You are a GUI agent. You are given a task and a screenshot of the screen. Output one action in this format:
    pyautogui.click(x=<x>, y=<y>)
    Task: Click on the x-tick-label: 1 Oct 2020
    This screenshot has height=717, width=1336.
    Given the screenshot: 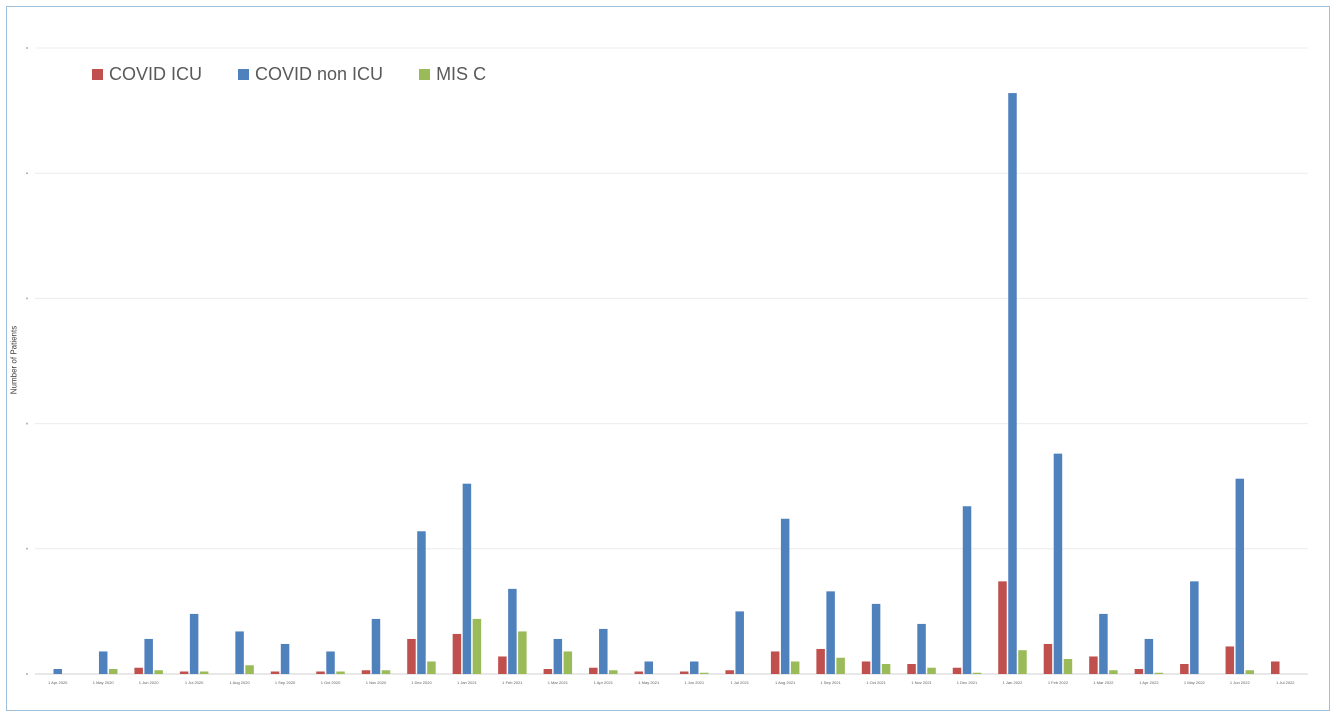 What is the action you would take?
    pyautogui.click(x=331, y=682)
    